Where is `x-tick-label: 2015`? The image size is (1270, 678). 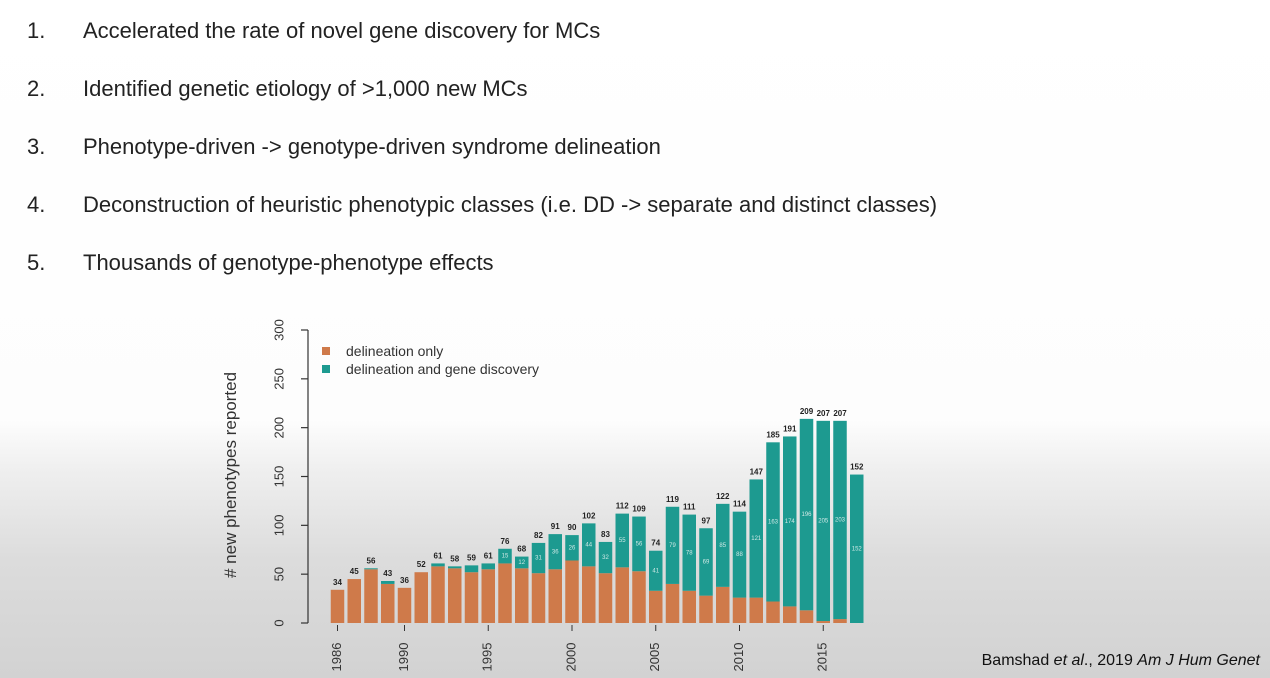
x-tick-label: 2015 is located at coordinates (822, 657).